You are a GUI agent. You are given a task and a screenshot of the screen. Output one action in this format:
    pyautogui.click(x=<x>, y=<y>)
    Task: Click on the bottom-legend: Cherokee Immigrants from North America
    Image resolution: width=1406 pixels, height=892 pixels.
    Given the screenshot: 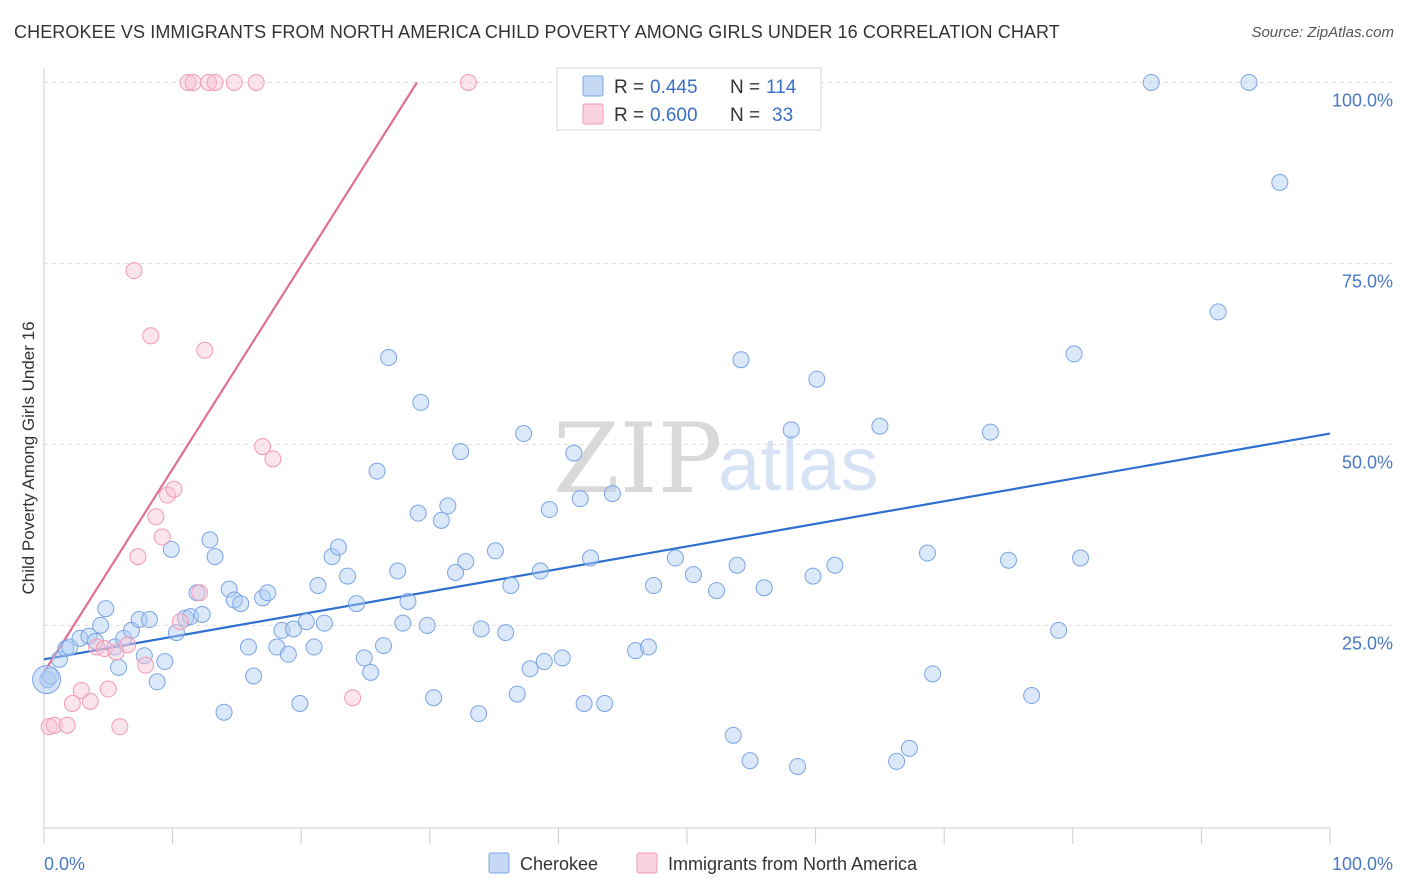 What is the action you would take?
    pyautogui.click(x=703, y=863)
    